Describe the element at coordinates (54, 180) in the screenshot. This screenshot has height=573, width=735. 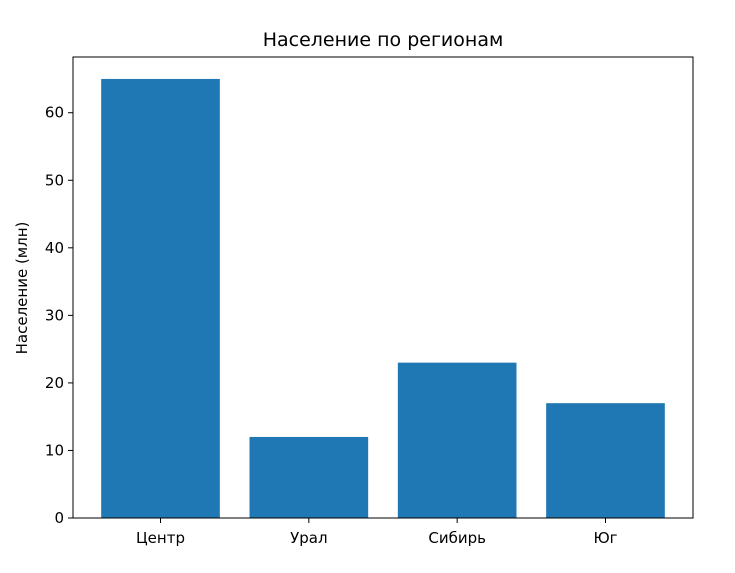
I see `y-tick-label: 50` at that location.